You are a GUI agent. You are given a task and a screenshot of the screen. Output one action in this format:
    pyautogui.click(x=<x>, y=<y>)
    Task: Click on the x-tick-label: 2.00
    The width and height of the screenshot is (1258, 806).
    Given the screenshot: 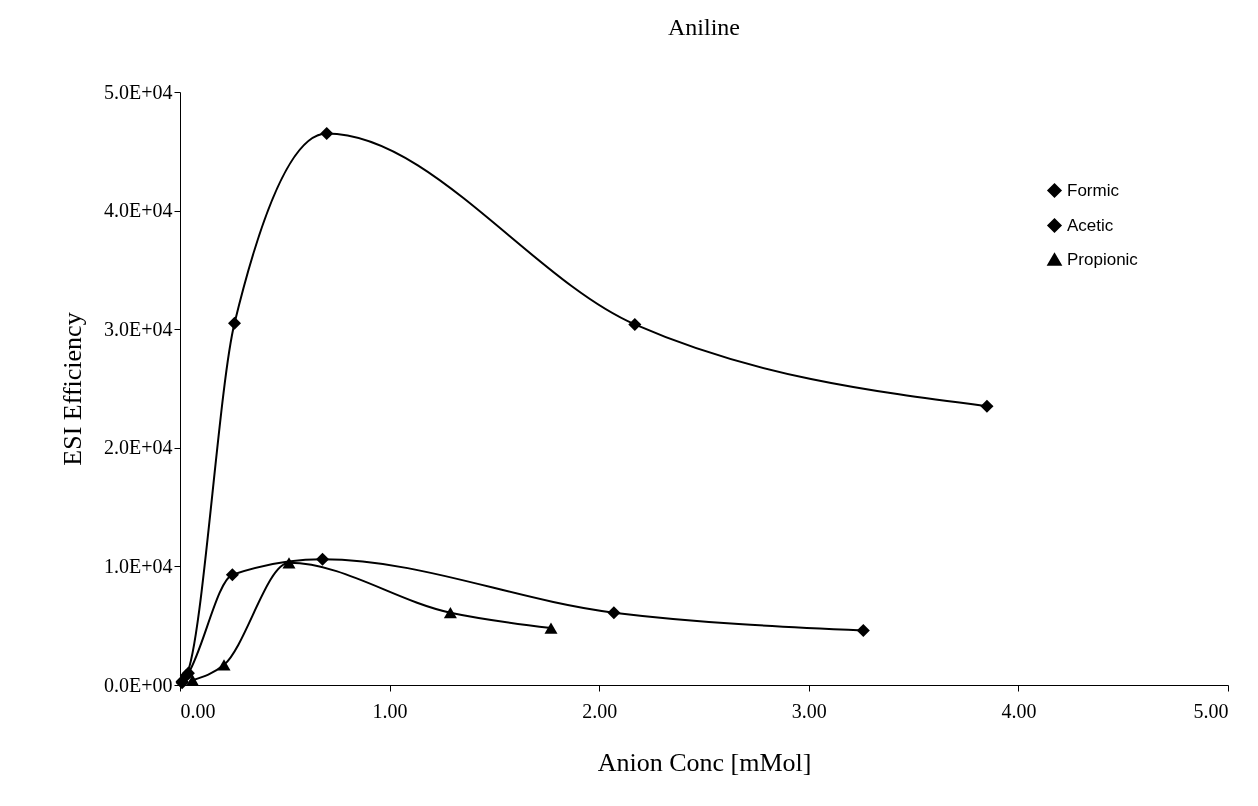 What is the action you would take?
    pyautogui.click(x=600, y=710)
    